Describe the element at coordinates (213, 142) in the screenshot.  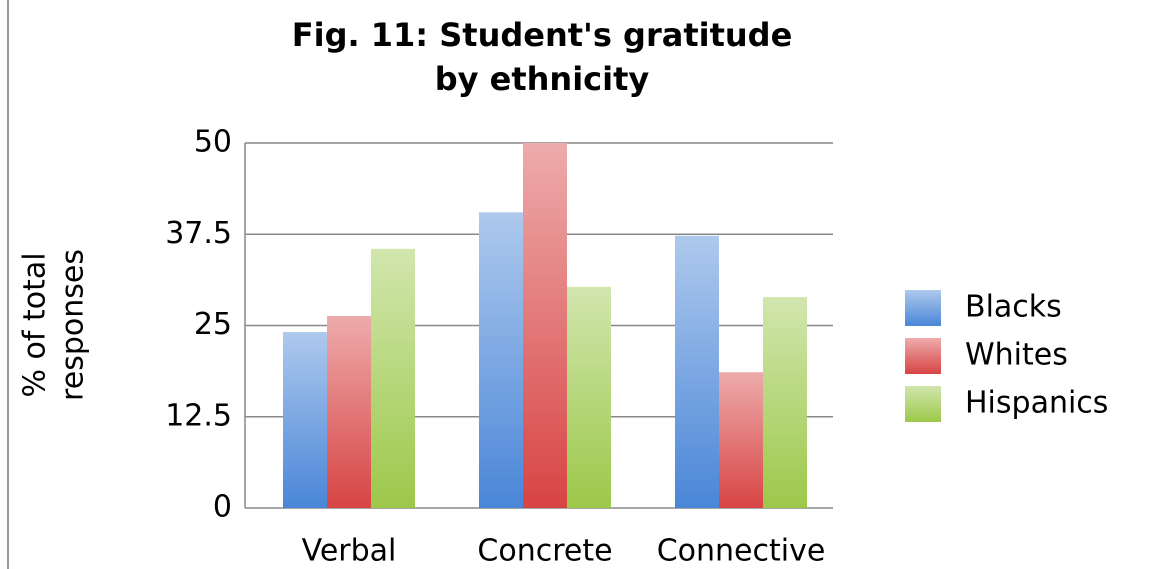
I see `y-tick-label: 50` at that location.